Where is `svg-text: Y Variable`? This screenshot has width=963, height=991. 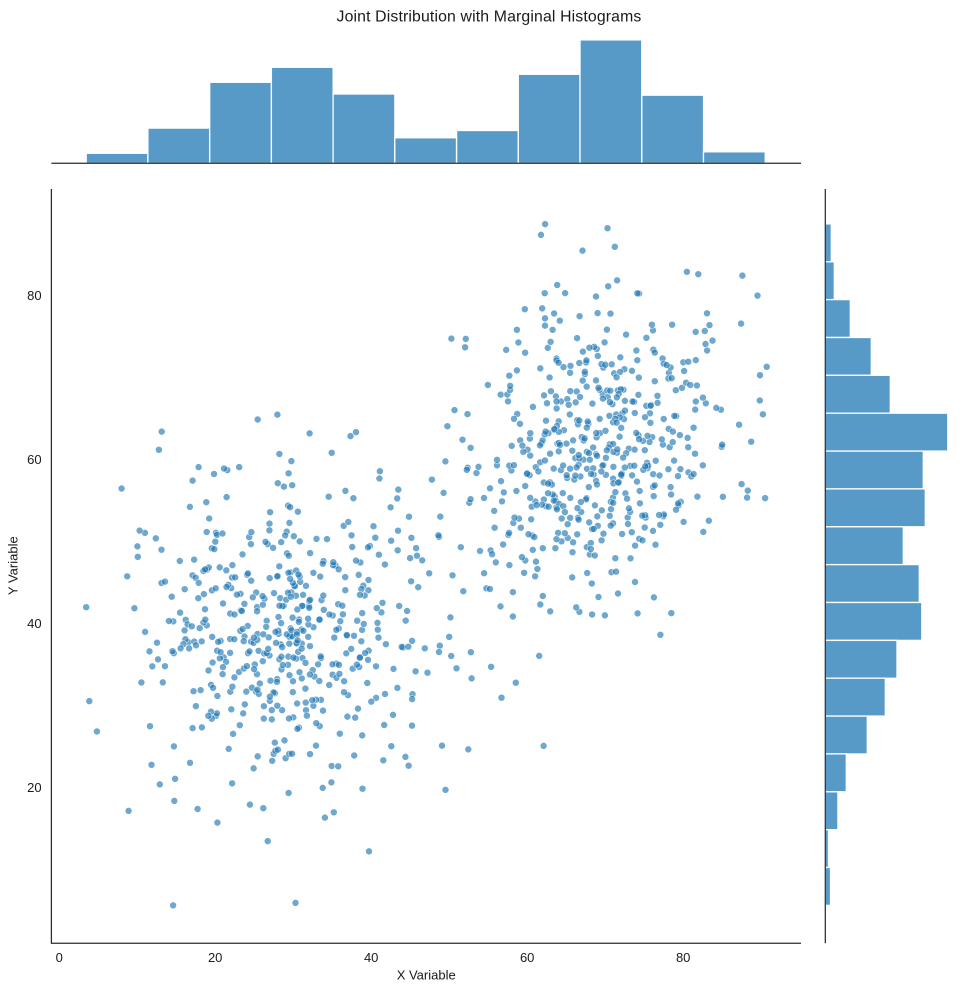 svg-text: Y Variable is located at coordinates (13, 565).